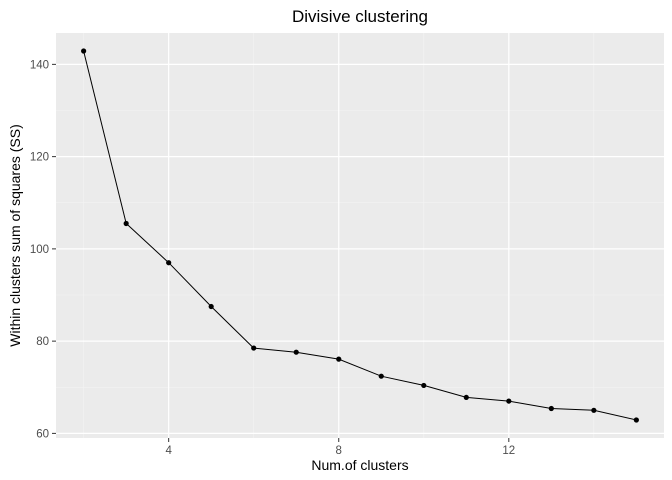 The image size is (672, 480). Describe the element at coordinates (15, 235) in the screenshot. I see `y-axis-title: Within clusters sum of squares (SS)` at that location.